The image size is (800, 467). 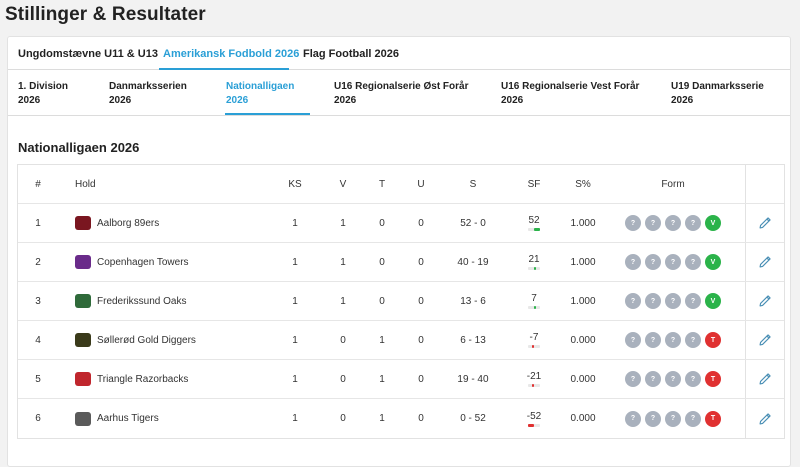 What do you see at coordinates (351, 54) in the screenshot?
I see `tab-flag-football: Flag Football 2026` at bounding box center [351, 54].